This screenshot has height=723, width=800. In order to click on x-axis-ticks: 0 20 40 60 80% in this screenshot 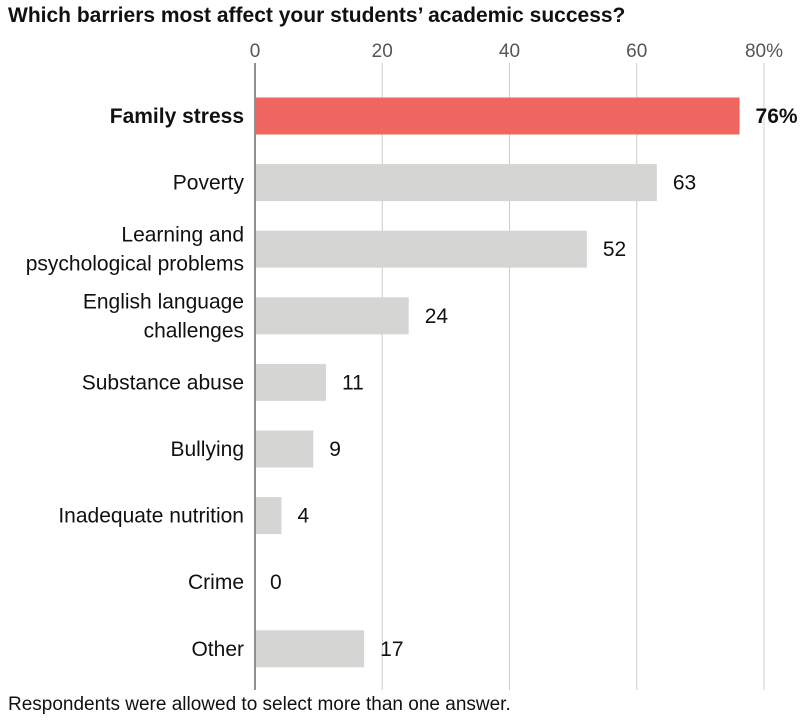, I will do `click(516, 51)`.